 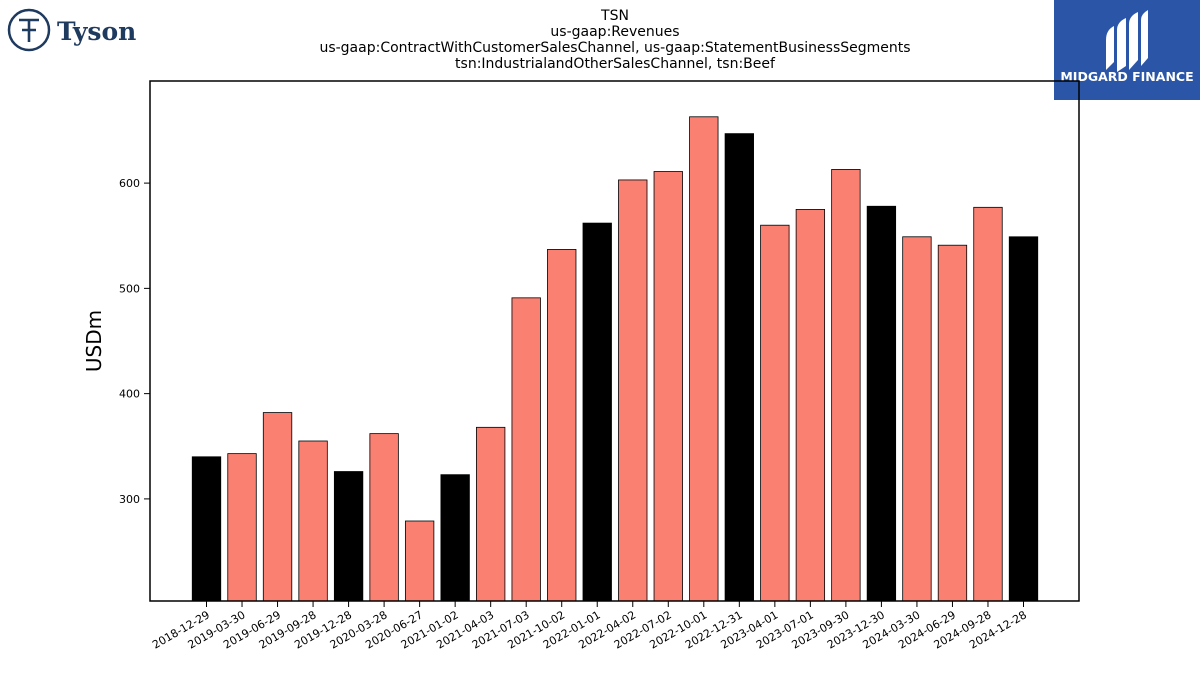 What do you see at coordinates (1127, 41) in the screenshot?
I see `midgard-emblem-icon` at bounding box center [1127, 41].